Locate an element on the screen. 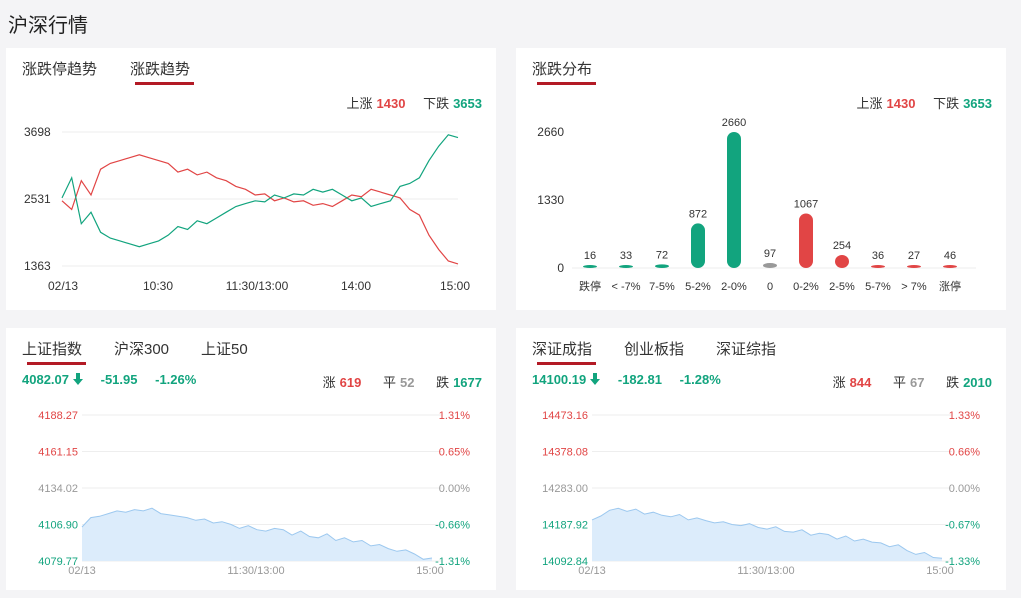 The height and width of the screenshot is (598, 1021). tab-distribution: 涨跌分布 is located at coordinates (564, 71).